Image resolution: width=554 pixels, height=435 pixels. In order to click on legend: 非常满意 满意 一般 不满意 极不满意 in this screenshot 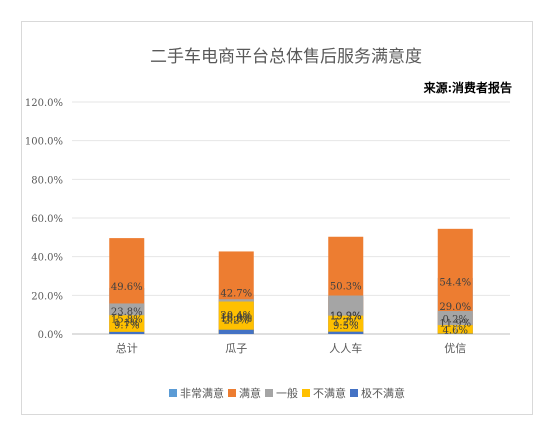, I will do `click(287, 393)`.